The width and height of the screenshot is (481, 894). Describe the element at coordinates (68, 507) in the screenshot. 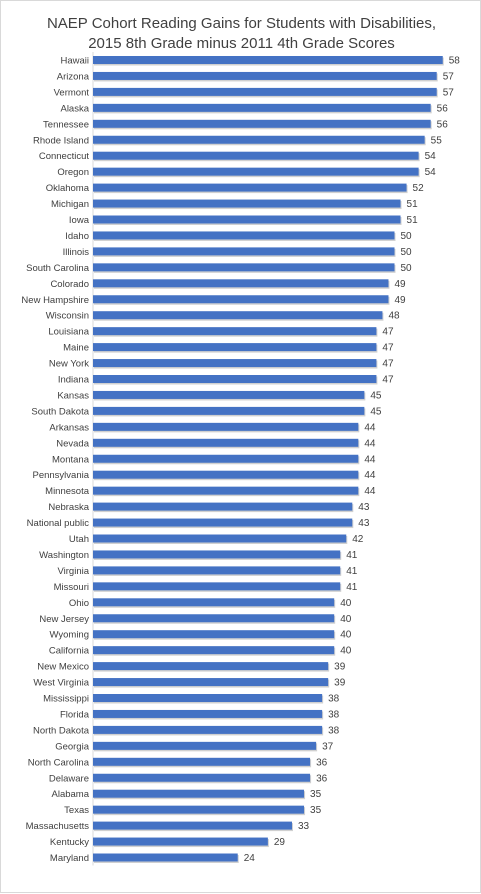

I see `category-label: Nebraska` at that location.